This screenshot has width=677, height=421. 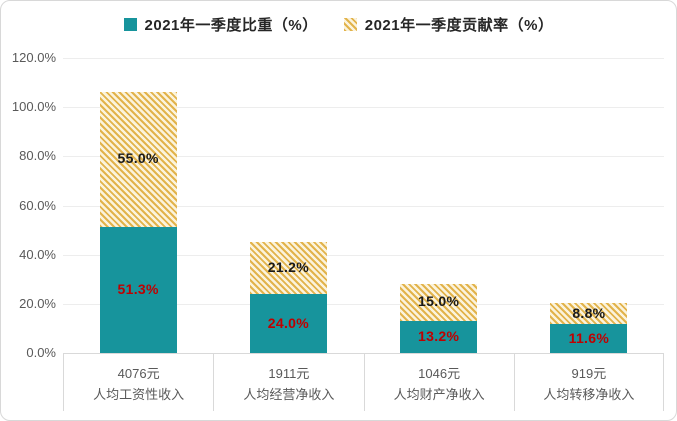 I want to click on y-axis-tick-label: 40.0%, so click(x=37, y=254).